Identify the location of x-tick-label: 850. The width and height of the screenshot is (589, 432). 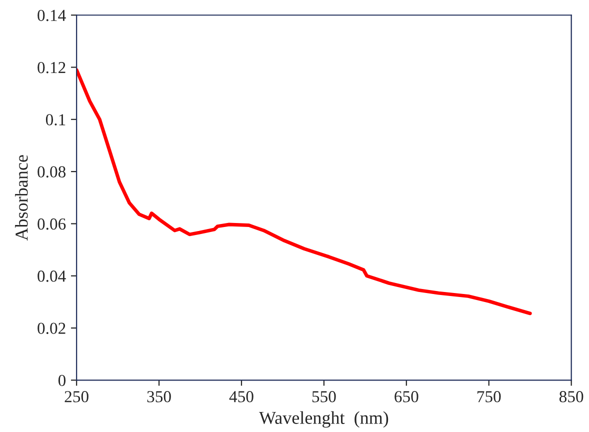
(571, 396).